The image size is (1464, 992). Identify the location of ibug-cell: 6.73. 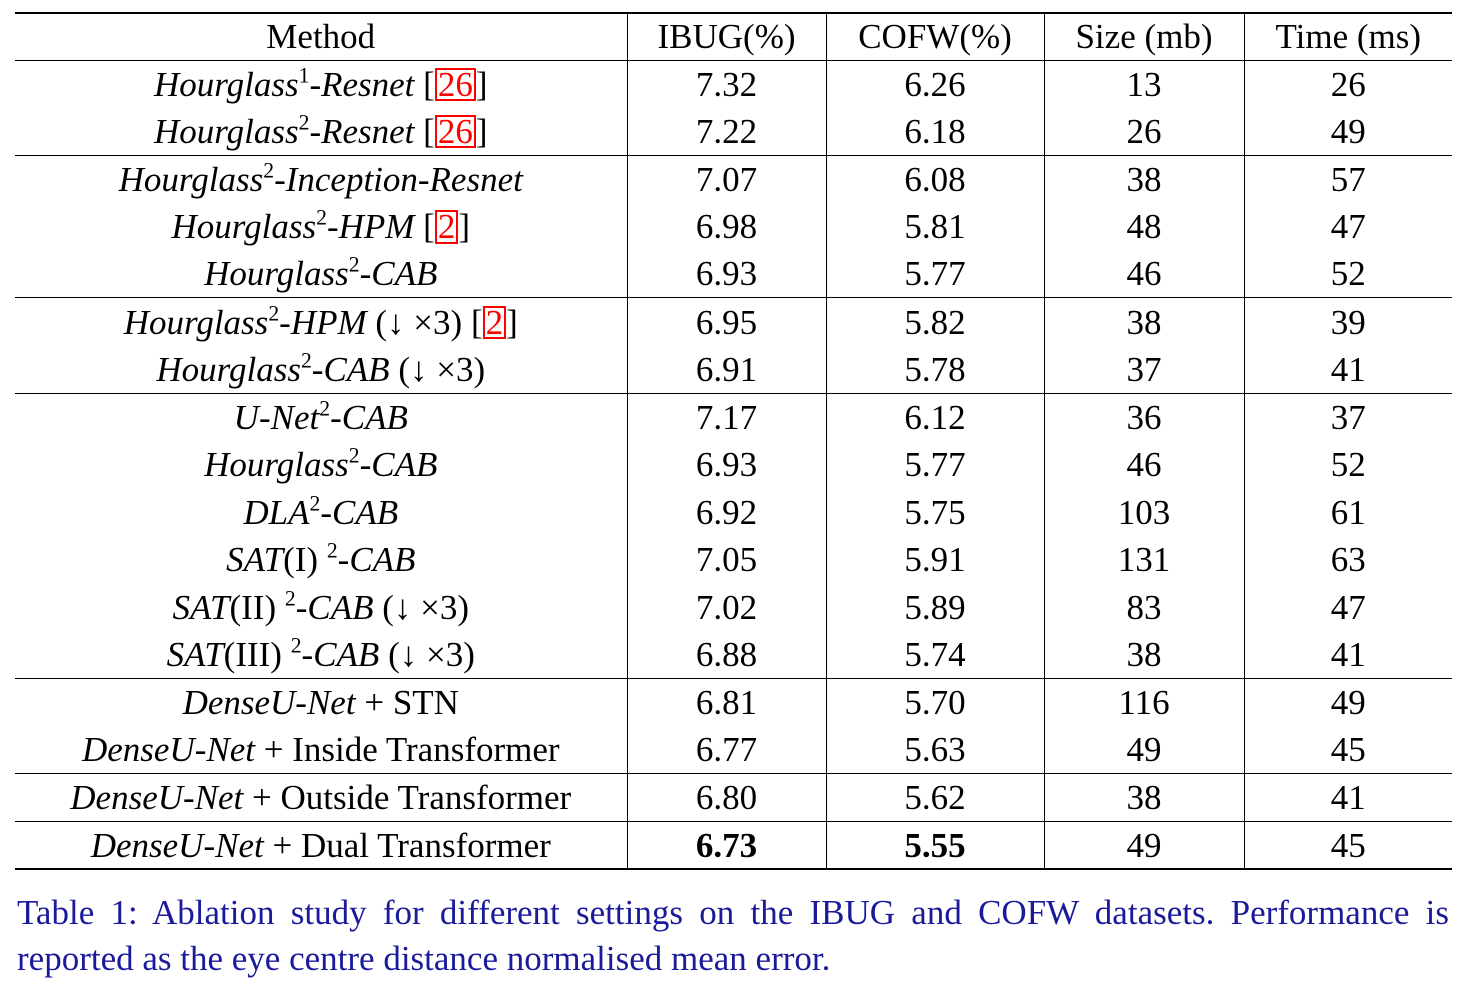
(726, 845).